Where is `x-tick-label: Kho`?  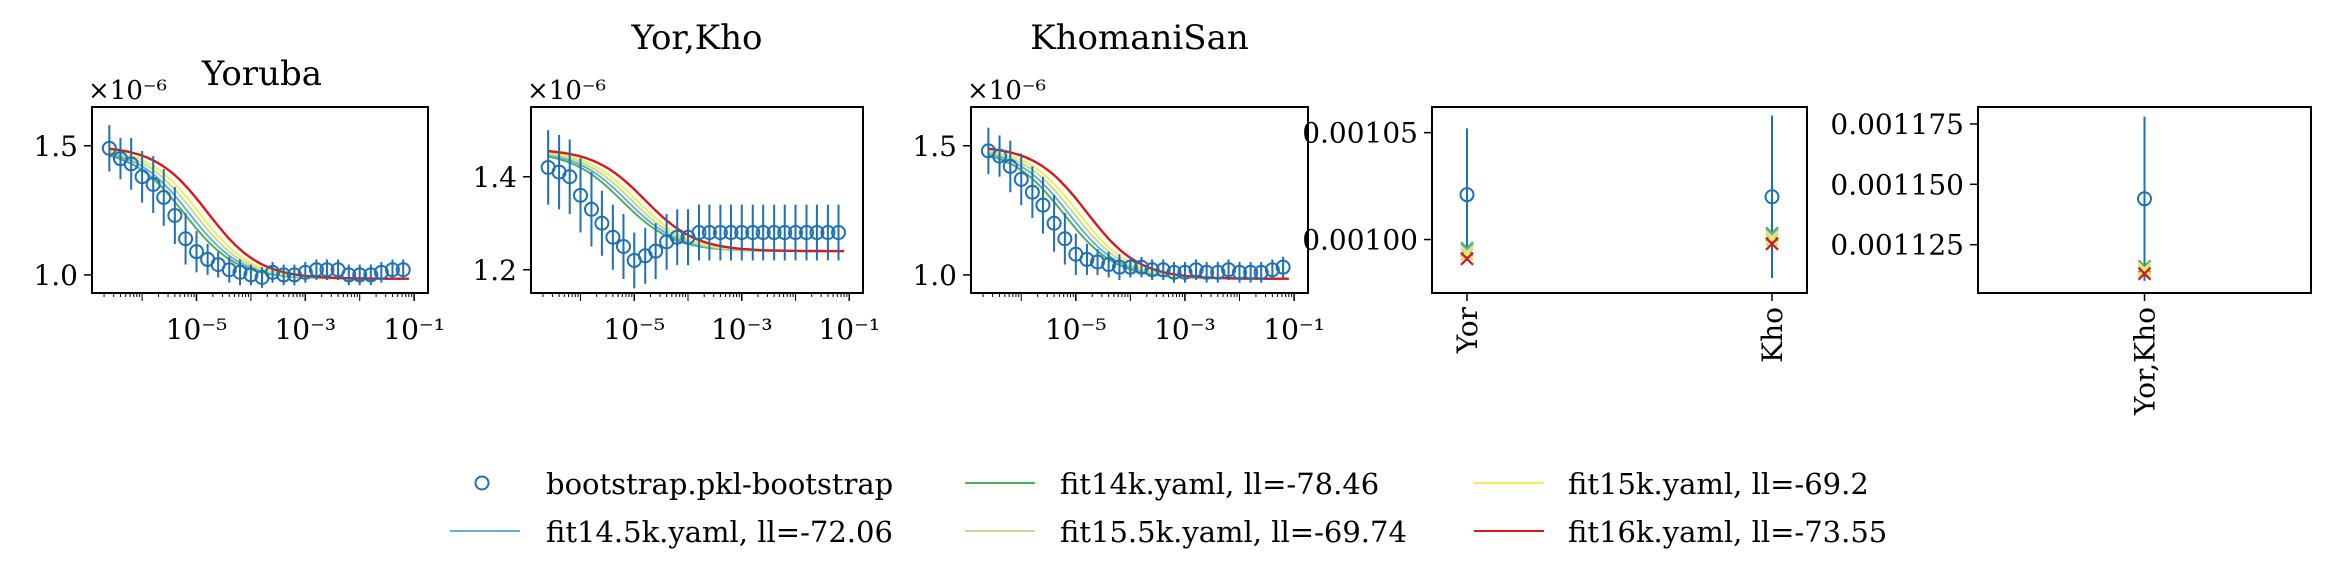 x-tick-label: Kho is located at coordinates (1772, 335).